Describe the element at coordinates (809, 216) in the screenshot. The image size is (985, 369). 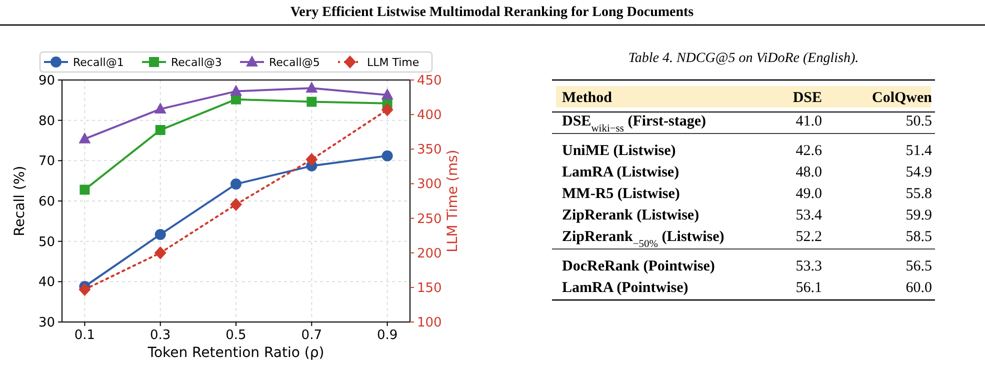
I see `data-label: 53.4` at that location.